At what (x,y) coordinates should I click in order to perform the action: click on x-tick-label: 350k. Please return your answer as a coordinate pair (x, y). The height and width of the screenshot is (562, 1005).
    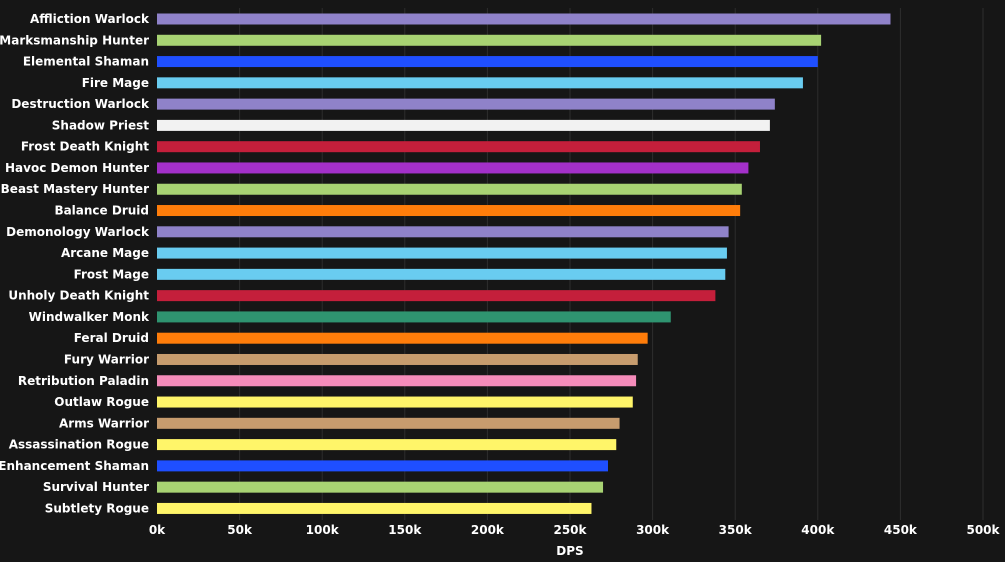
    Looking at the image, I should click on (736, 530).